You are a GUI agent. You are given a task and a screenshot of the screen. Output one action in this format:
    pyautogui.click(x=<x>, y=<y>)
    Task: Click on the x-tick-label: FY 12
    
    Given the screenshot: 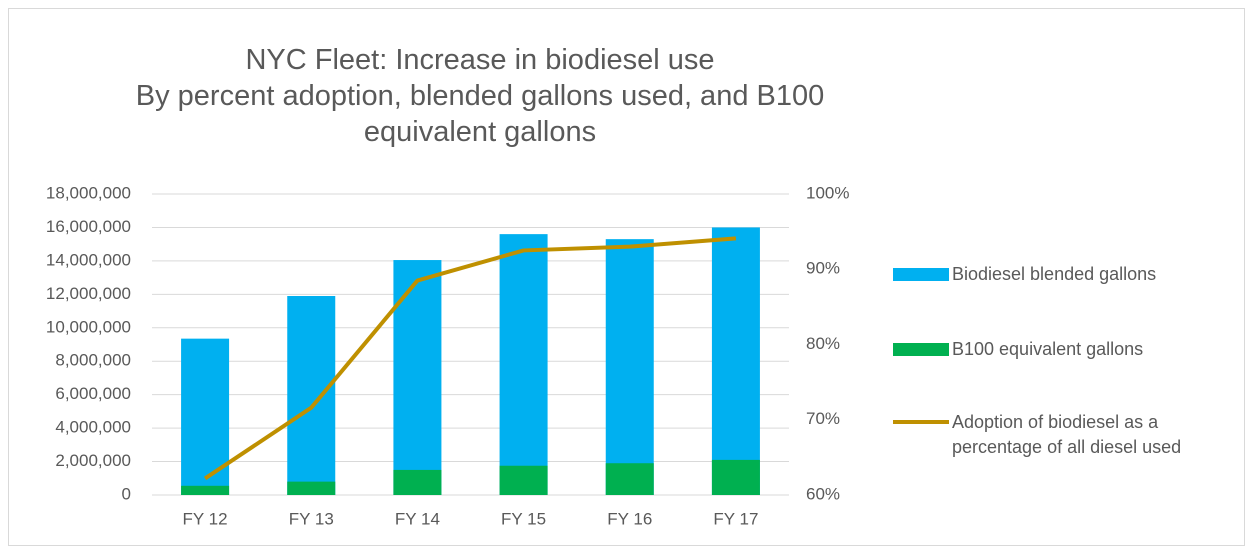 What is the action you would take?
    pyautogui.click(x=205, y=518)
    